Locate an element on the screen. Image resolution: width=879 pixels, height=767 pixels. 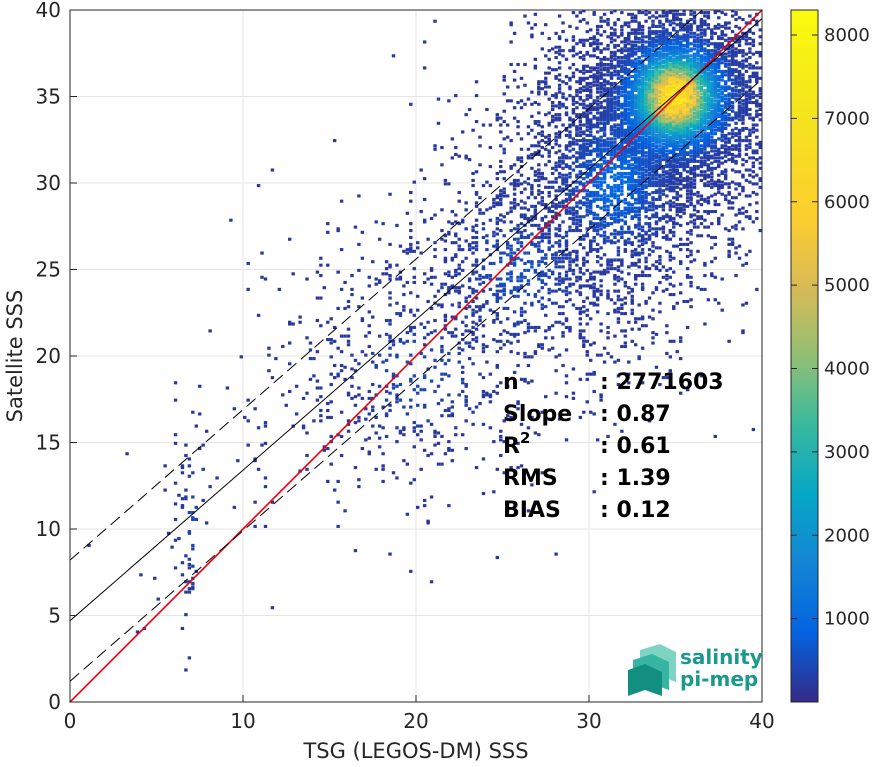
heatmap-cell-1975 is located at coordinates (587, 182).